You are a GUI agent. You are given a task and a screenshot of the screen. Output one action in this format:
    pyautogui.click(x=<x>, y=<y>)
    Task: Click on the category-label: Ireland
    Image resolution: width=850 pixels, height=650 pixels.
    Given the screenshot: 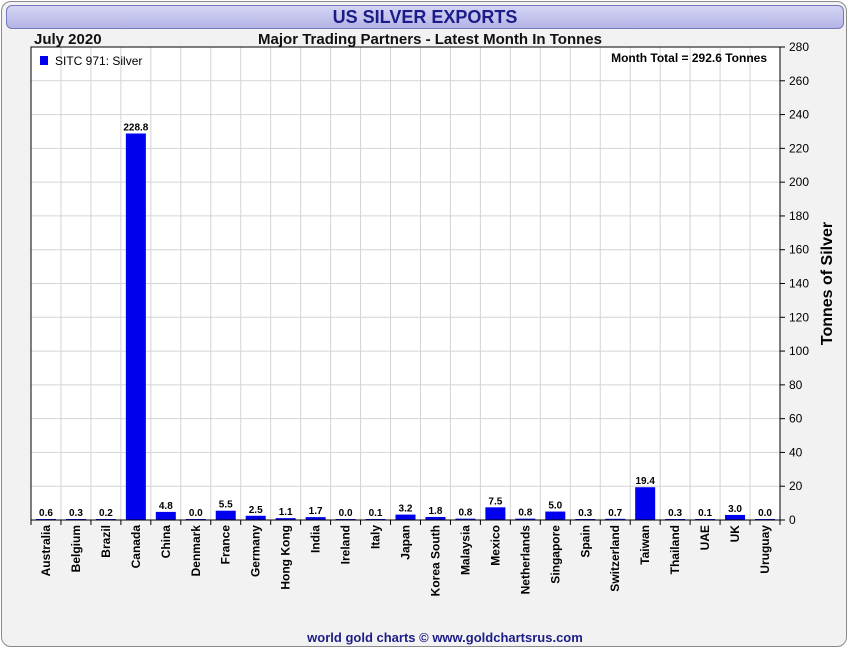 What is the action you would take?
    pyautogui.click(x=346, y=544)
    